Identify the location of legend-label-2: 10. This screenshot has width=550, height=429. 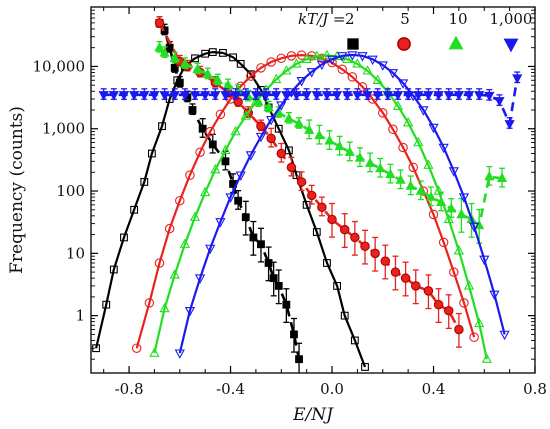
(457, 19).